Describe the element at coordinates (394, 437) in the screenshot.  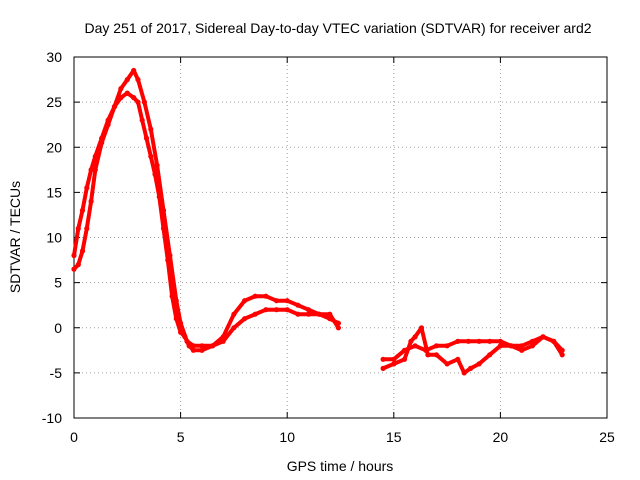
I see `x-tick-label: 15` at that location.